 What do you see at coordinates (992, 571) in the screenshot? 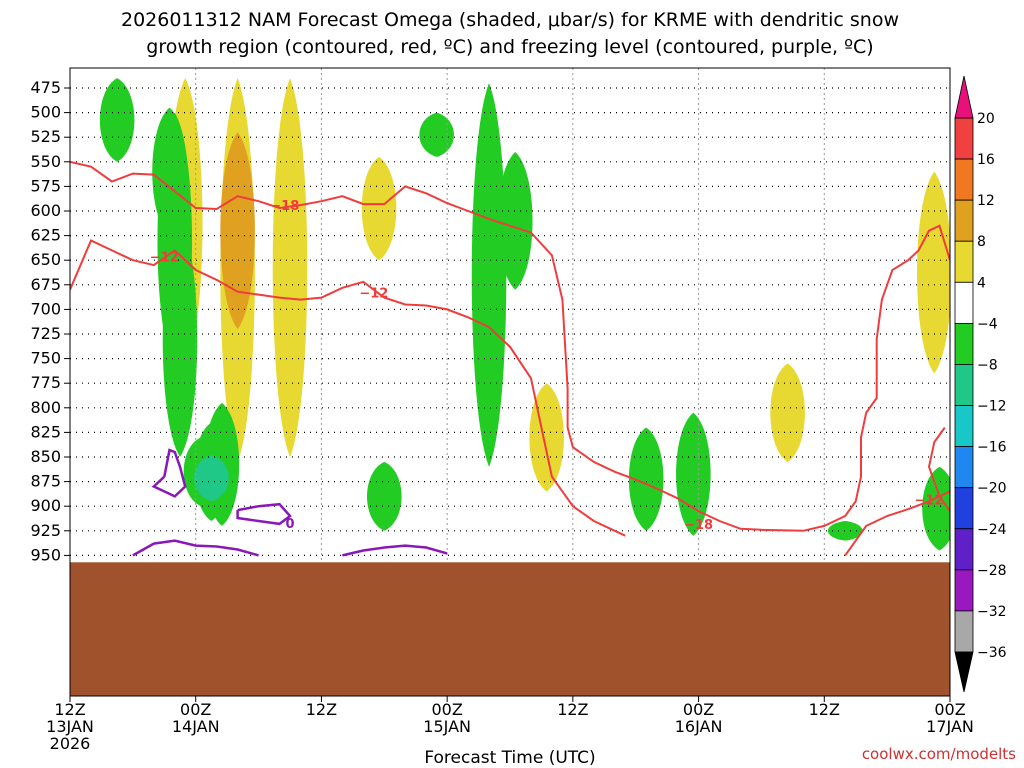
I see `colorbar-label: −28` at bounding box center [992, 571].